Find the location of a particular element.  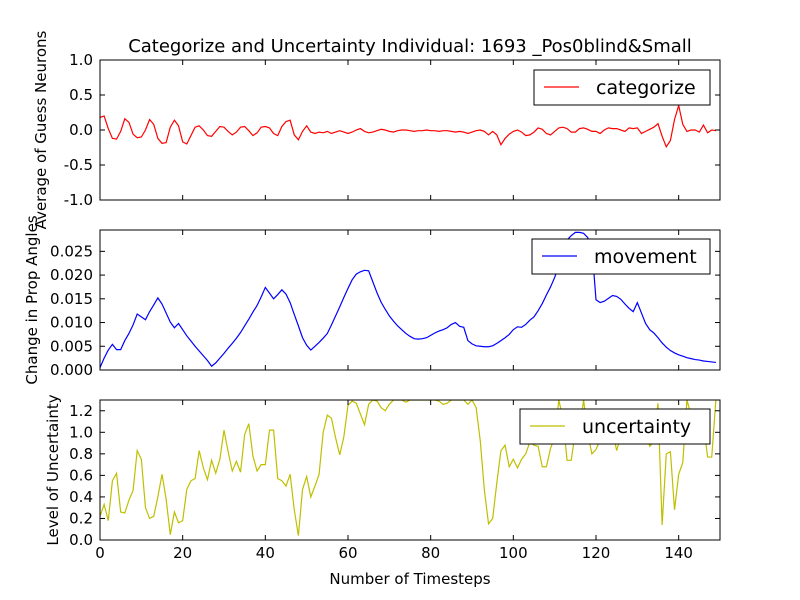

y-tick-label: -0.5 is located at coordinates (78, 165).